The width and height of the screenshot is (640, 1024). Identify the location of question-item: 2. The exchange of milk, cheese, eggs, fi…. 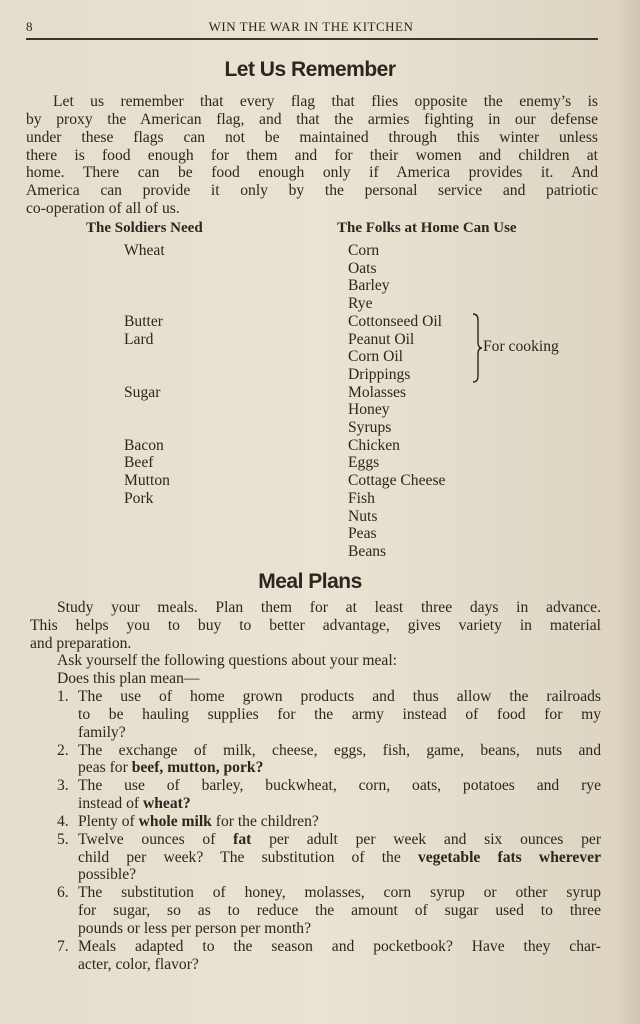
(329, 760).